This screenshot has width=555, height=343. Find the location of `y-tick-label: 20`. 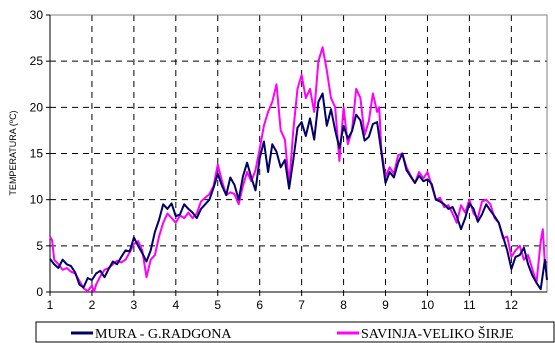

y-tick-label: 20 is located at coordinates (37, 107).